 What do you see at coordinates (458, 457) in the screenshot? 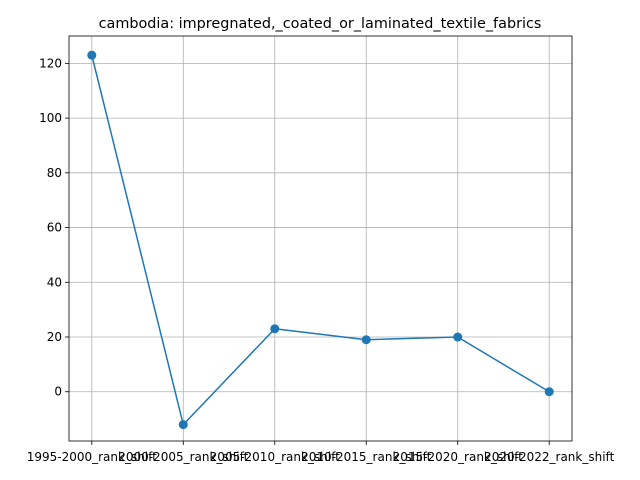
I see `x-tick-label: 2015-2020_rank_shift` at bounding box center [458, 457].